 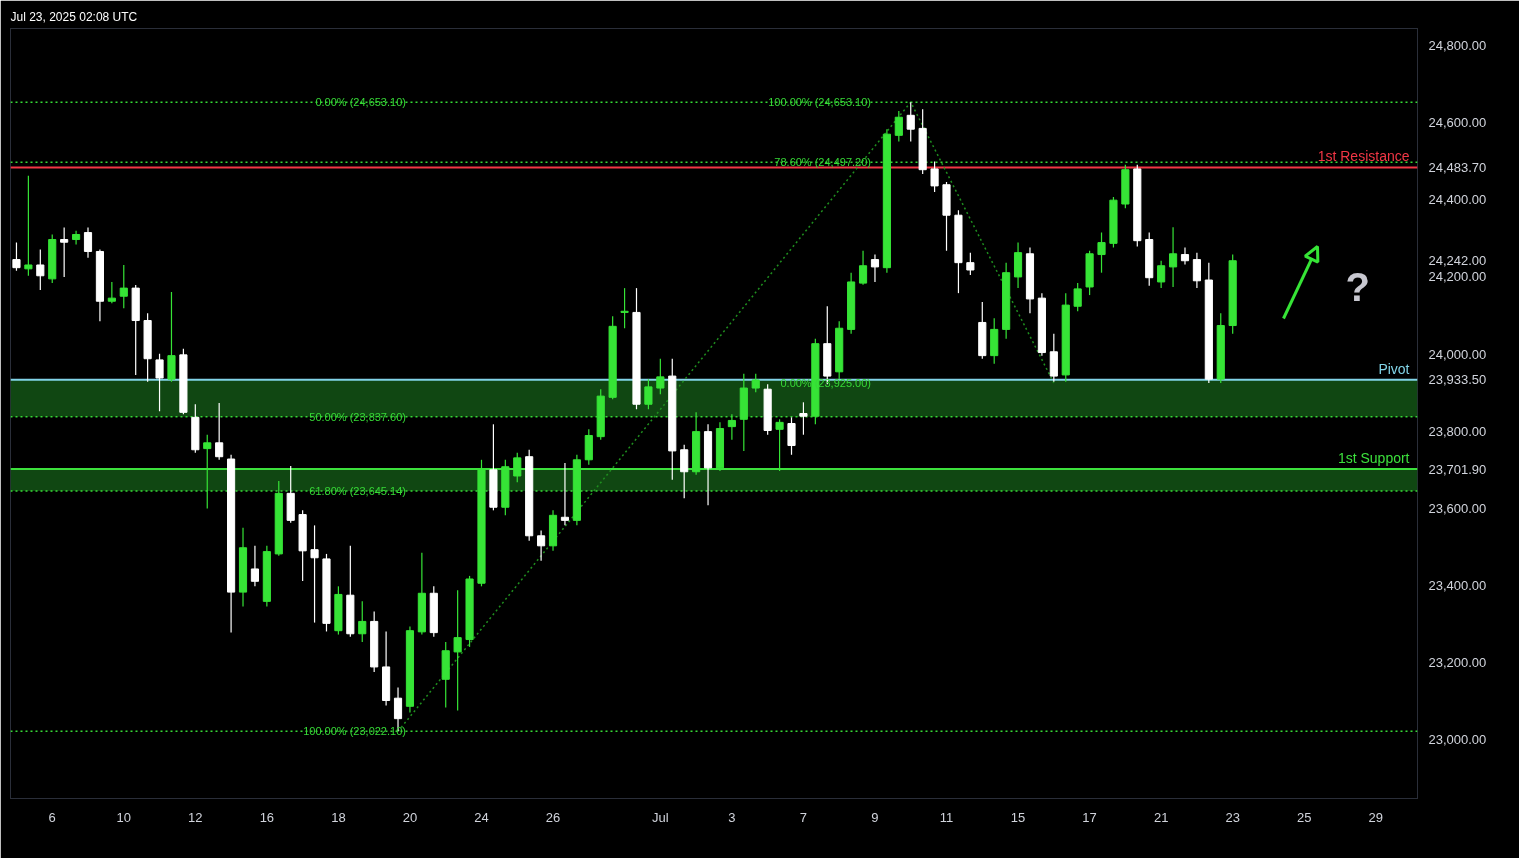 I want to click on y-tick-label: 23,400.00, so click(x=1457, y=586).